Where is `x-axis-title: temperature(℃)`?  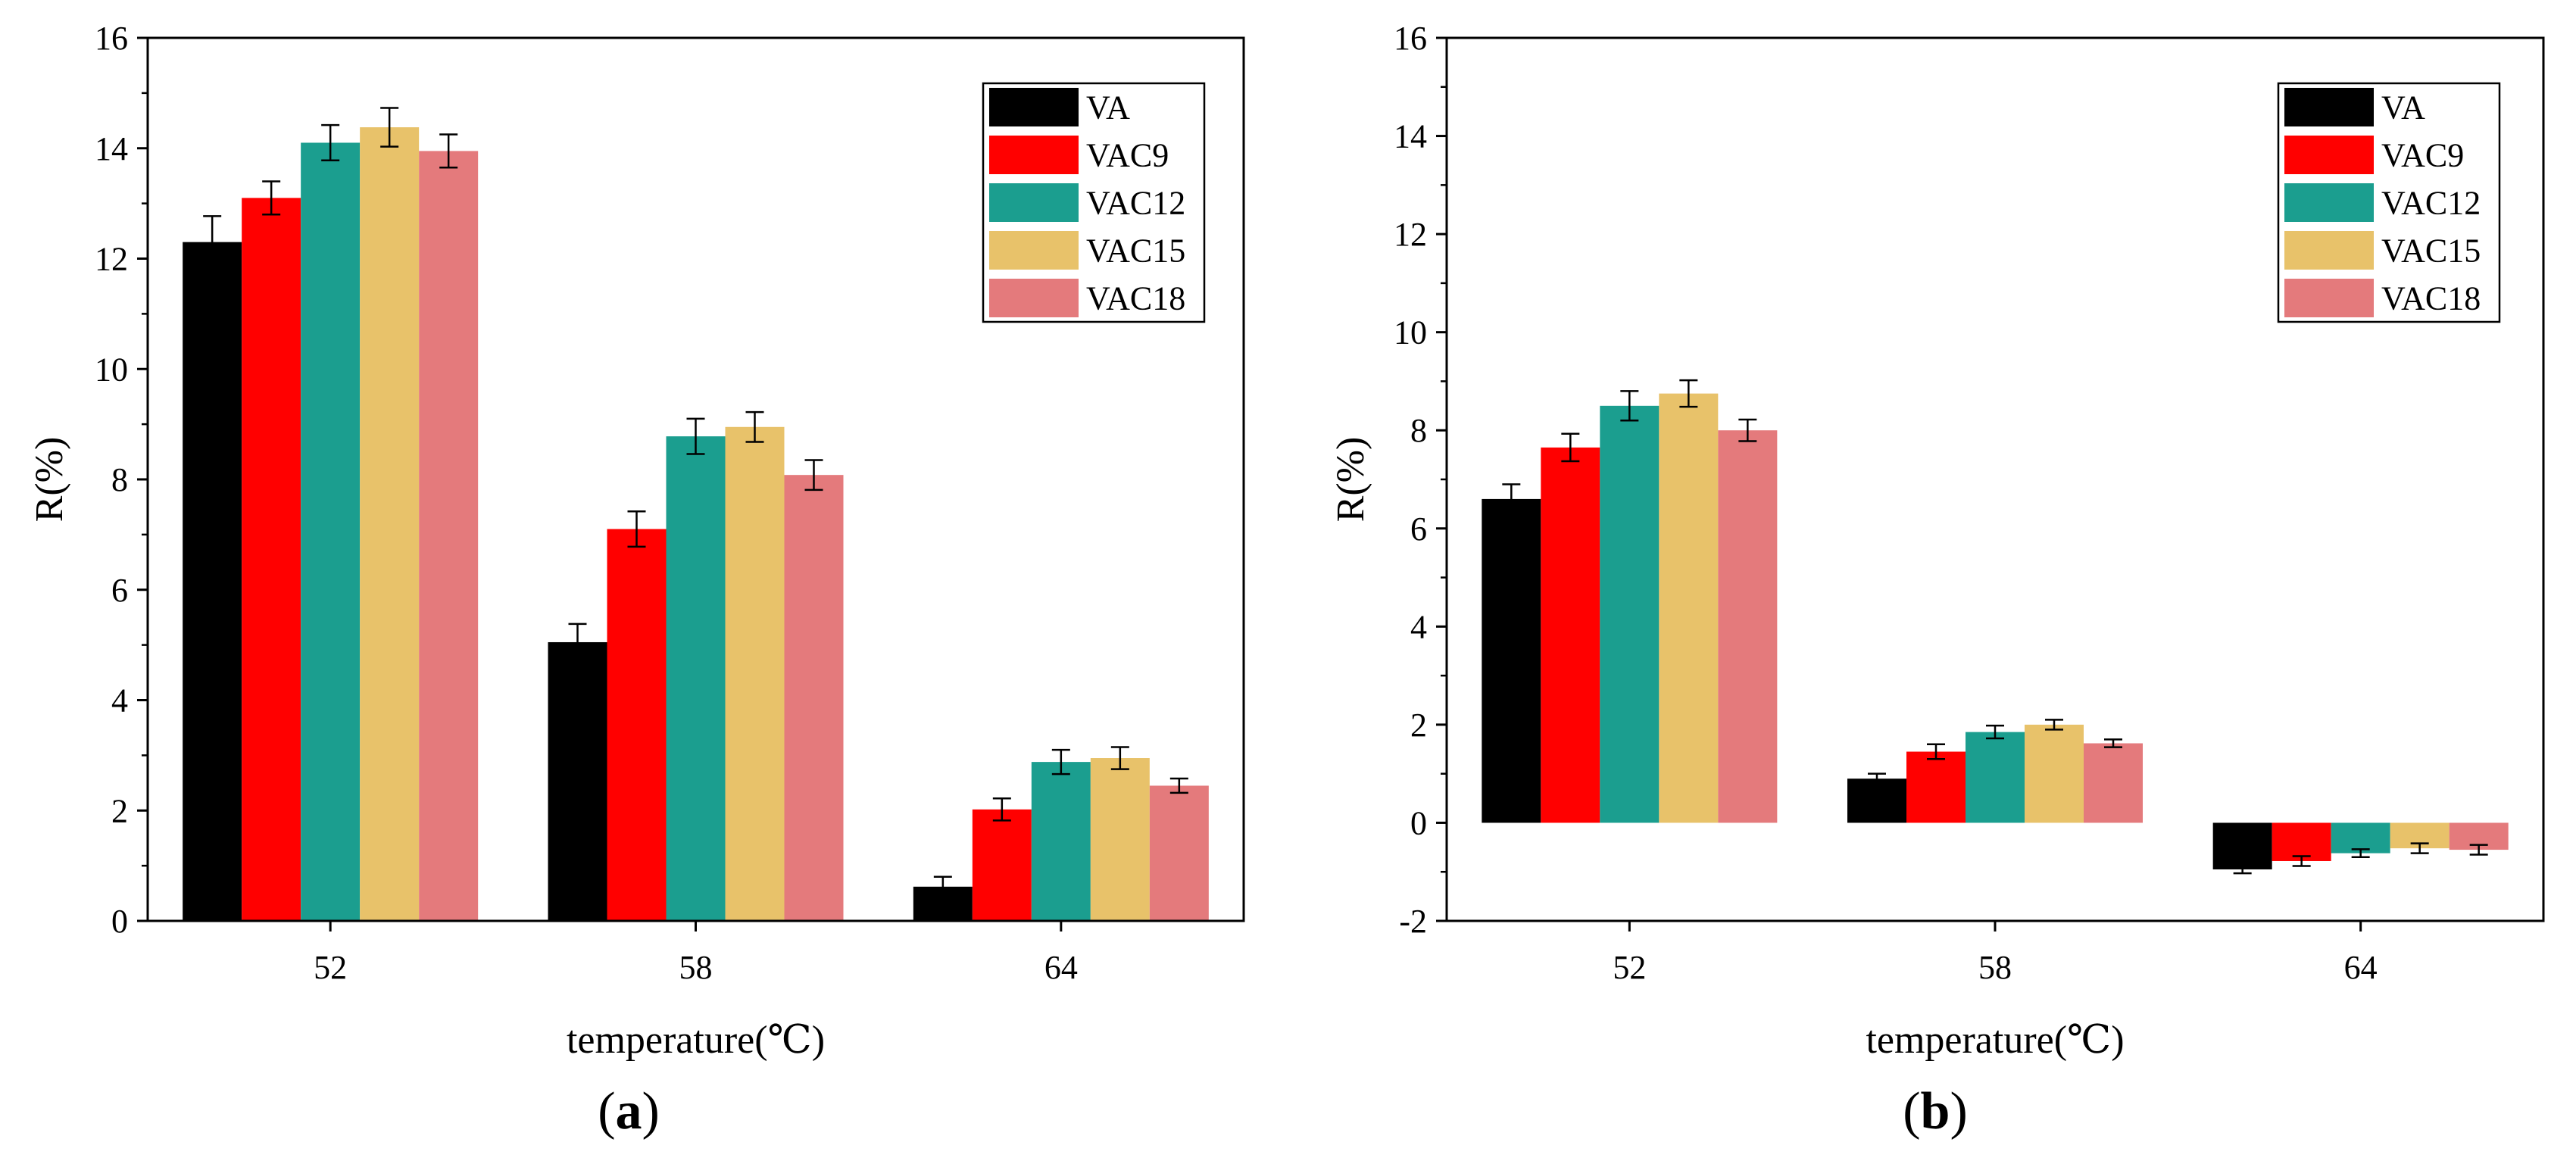 x-axis-title: temperature(℃) is located at coordinates (1995, 1040).